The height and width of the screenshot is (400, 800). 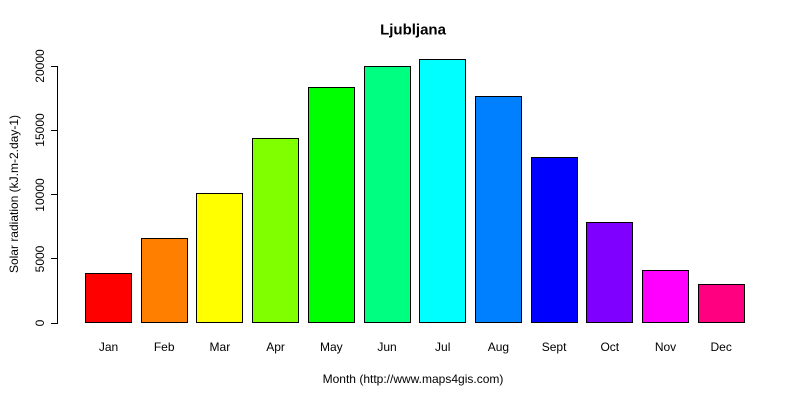 I want to click on bar-nov, so click(x=665, y=296).